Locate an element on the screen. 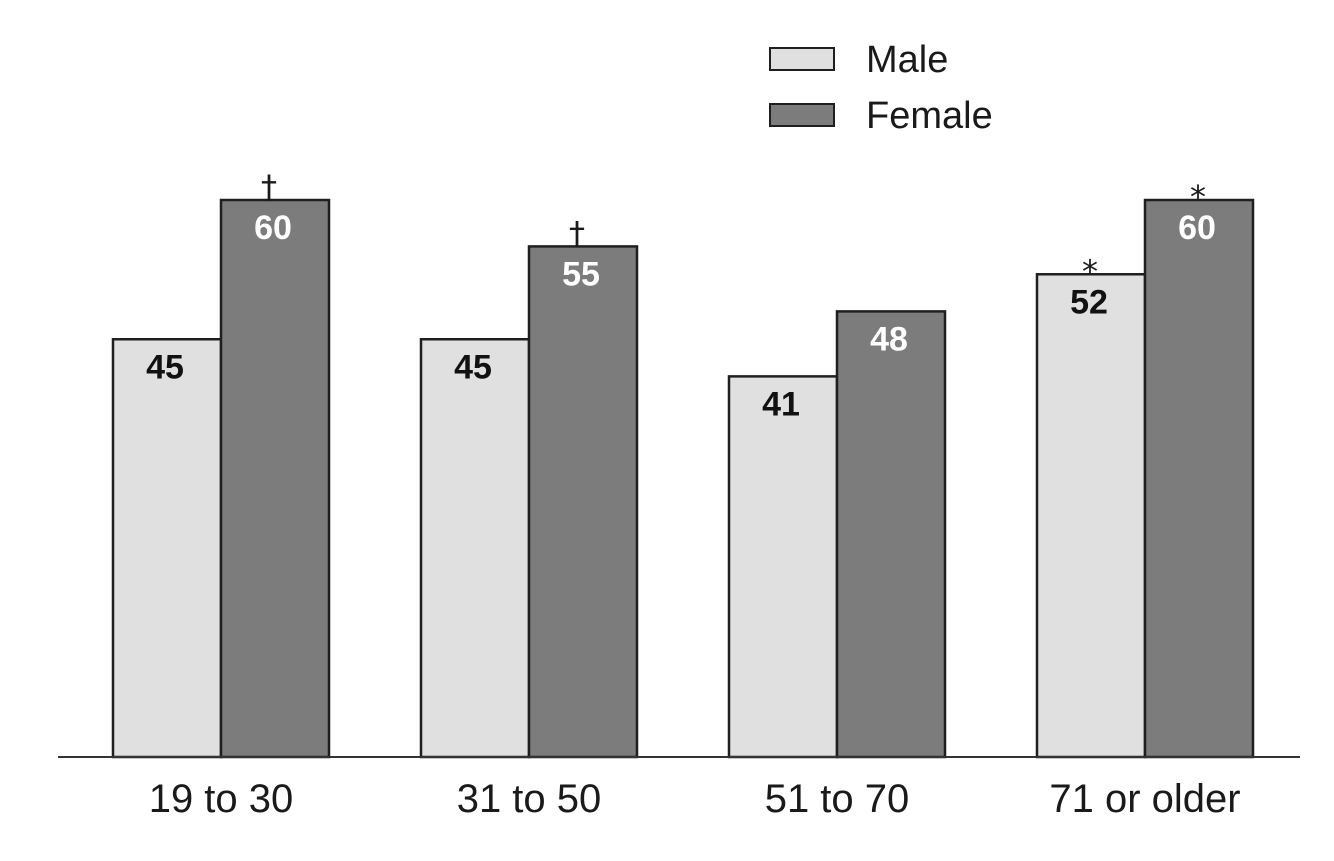 The height and width of the screenshot is (861, 1334). x-tick-label: 71 or older is located at coordinates (1144, 799).